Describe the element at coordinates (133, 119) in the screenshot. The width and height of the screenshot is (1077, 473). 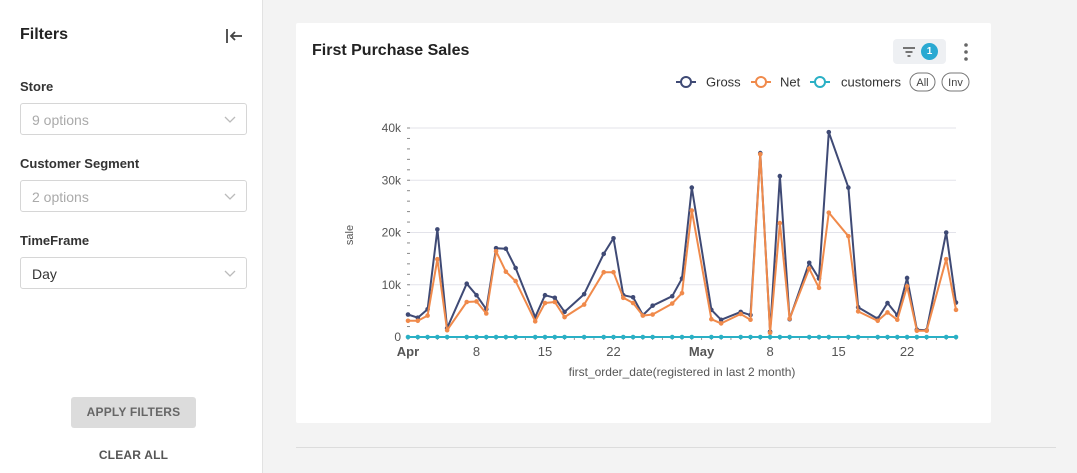
I see `store-select: 9 options` at that location.